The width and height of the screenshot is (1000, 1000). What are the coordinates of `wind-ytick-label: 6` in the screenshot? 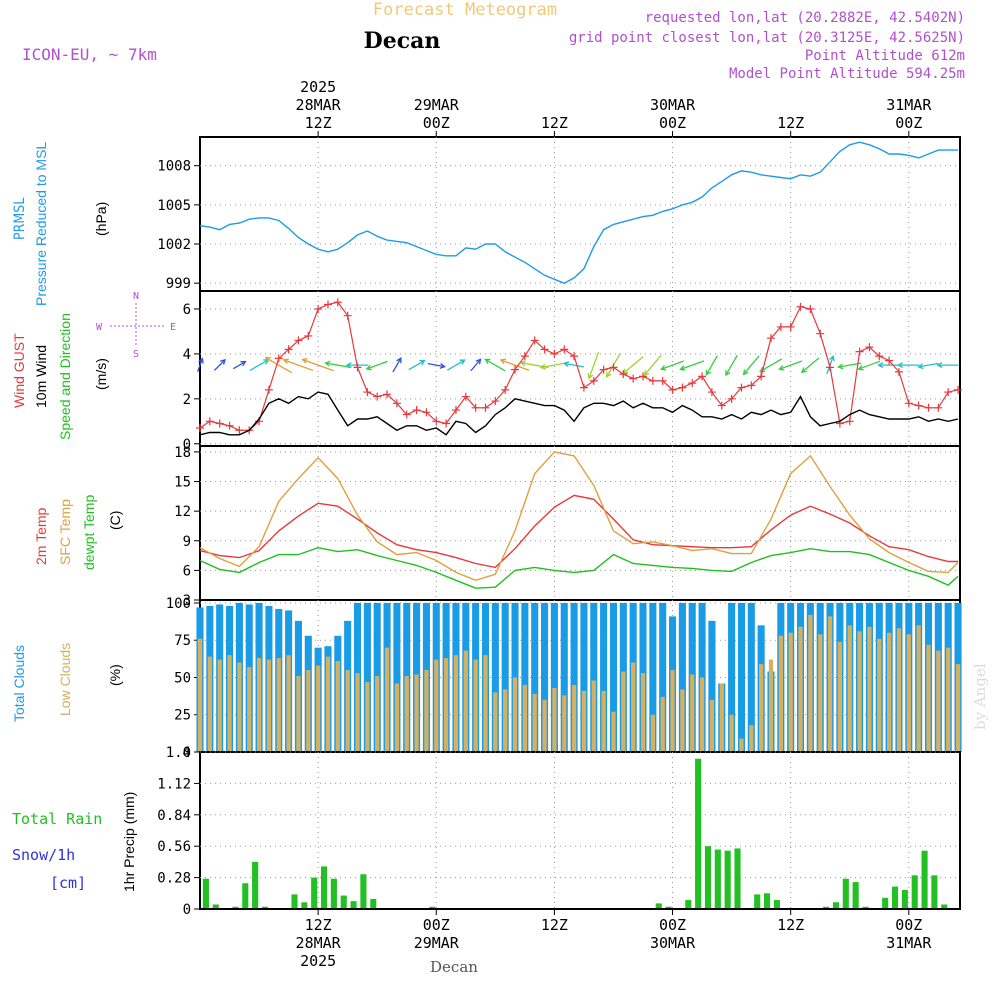 It's located at (187, 310).